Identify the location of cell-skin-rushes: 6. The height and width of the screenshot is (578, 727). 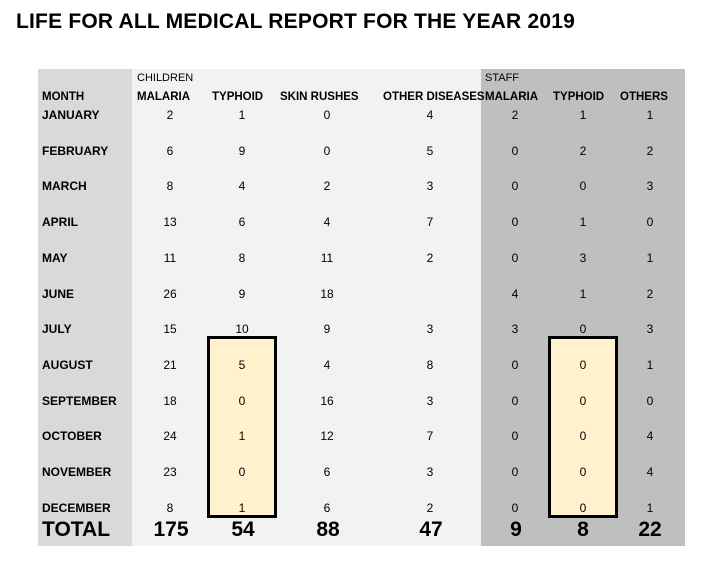
(327, 508).